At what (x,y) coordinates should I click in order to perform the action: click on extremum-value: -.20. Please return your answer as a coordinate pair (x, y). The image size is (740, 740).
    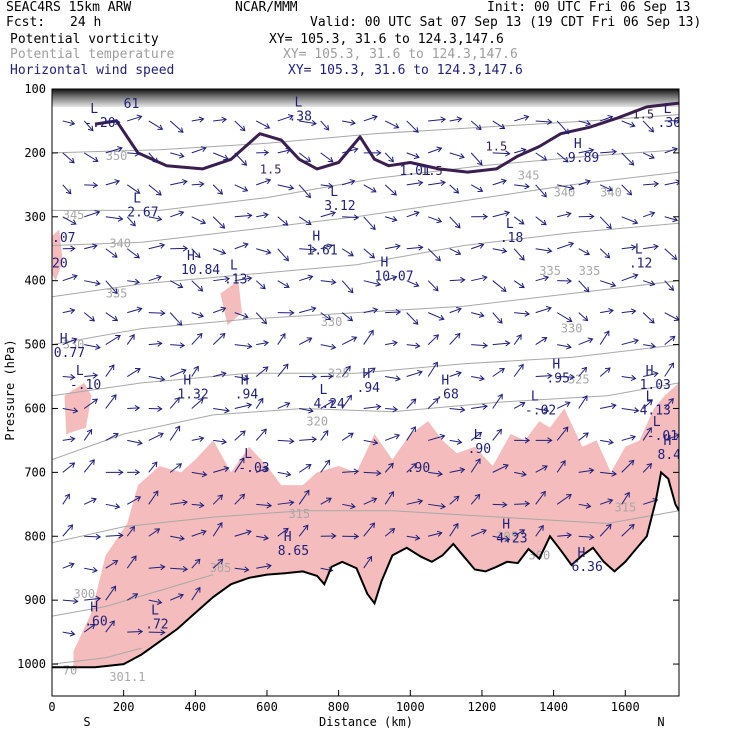
    Looking at the image, I should click on (99, 123).